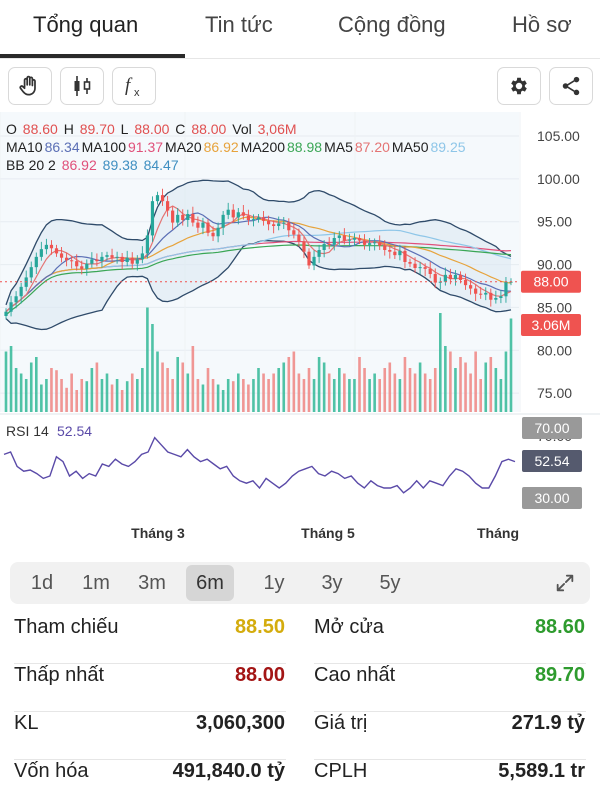  Describe the element at coordinates (551, 325) in the screenshot. I see `last-volume-label: 3.06M` at that location.